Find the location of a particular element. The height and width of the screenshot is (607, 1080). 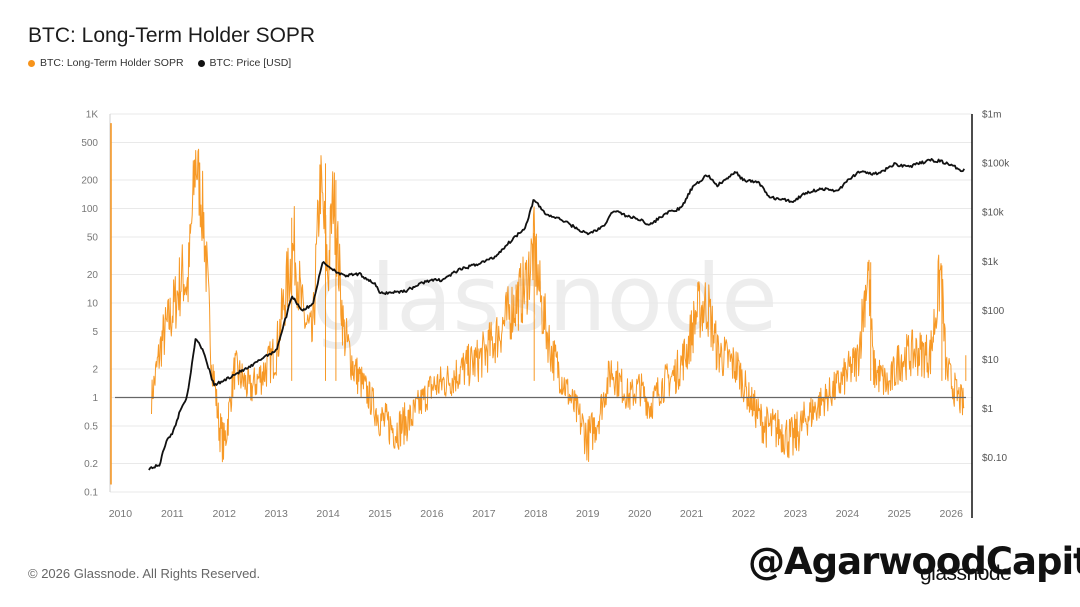

legend-price-swatch is located at coordinates (201, 63).